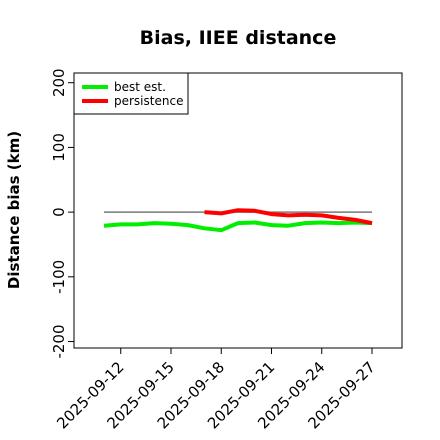 The width and height of the screenshot is (440, 440). What do you see at coordinates (59, 82) in the screenshot?
I see `y-tick-label: 200` at bounding box center [59, 82].